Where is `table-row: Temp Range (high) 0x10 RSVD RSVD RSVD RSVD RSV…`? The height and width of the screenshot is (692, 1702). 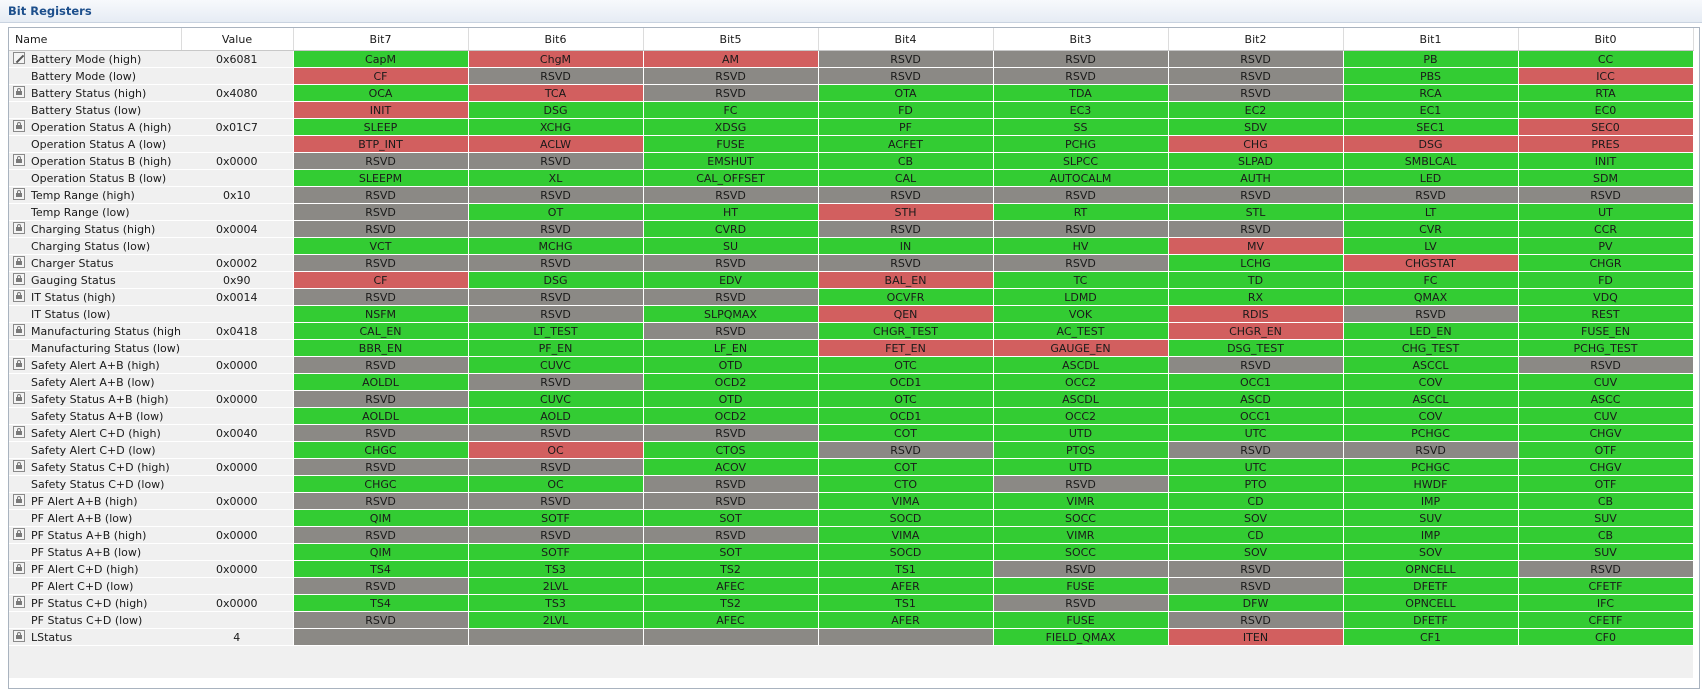 table-row: Temp Range (high) 0x10 RSVD RSVD RSVD RSVD RSV… is located at coordinates (851, 195).